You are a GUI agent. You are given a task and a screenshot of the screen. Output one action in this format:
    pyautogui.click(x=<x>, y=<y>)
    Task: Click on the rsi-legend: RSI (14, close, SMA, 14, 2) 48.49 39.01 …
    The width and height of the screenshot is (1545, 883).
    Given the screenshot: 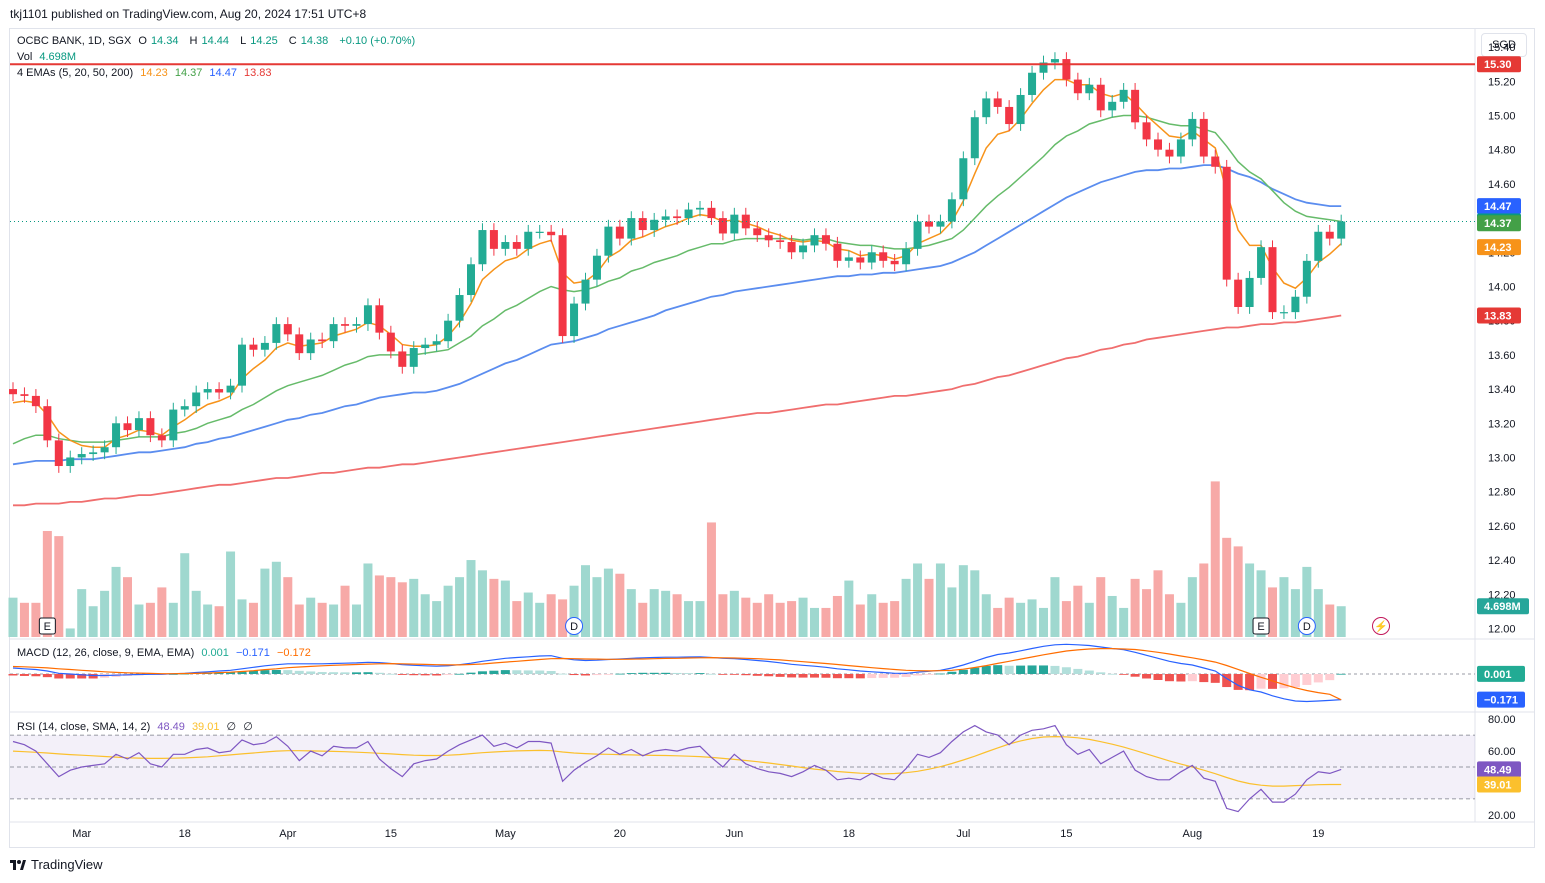 What is the action you would take?
    pyautogui.click(x=137, y=726)
    